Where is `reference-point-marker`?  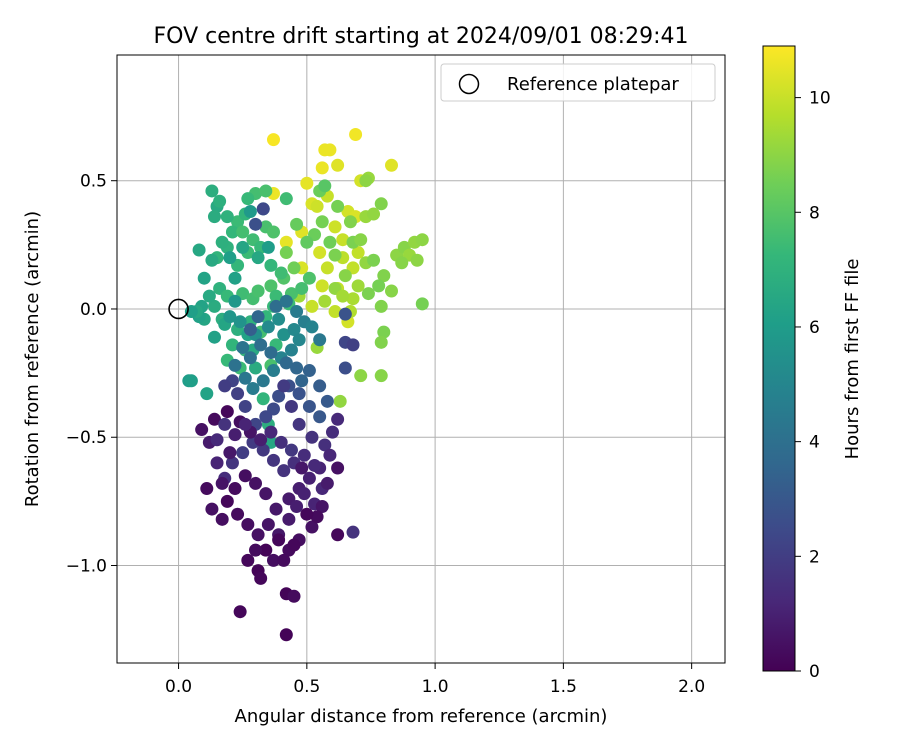 reference-point-marker is located at coordinates (178, 309).